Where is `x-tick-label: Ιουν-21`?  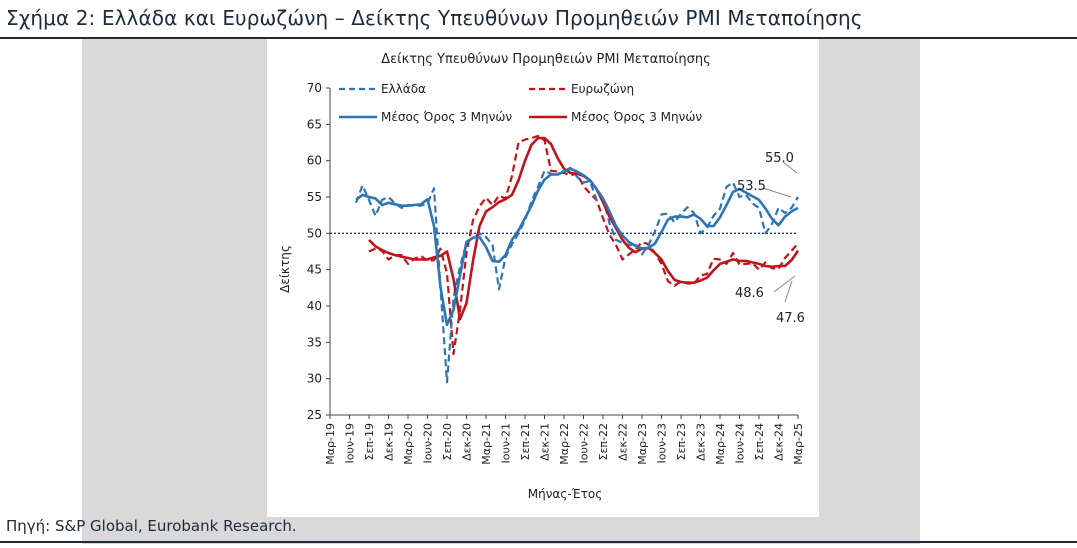 x-tick-label: Ιουν-21 is located at coordinates (506, 443).